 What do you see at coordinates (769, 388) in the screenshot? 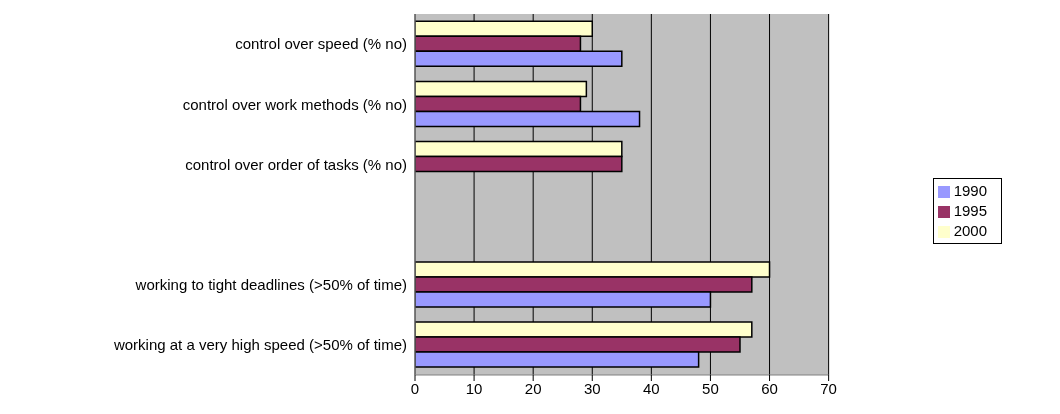
I see `x-tick-label: 60` at bounding box center [769, 388].